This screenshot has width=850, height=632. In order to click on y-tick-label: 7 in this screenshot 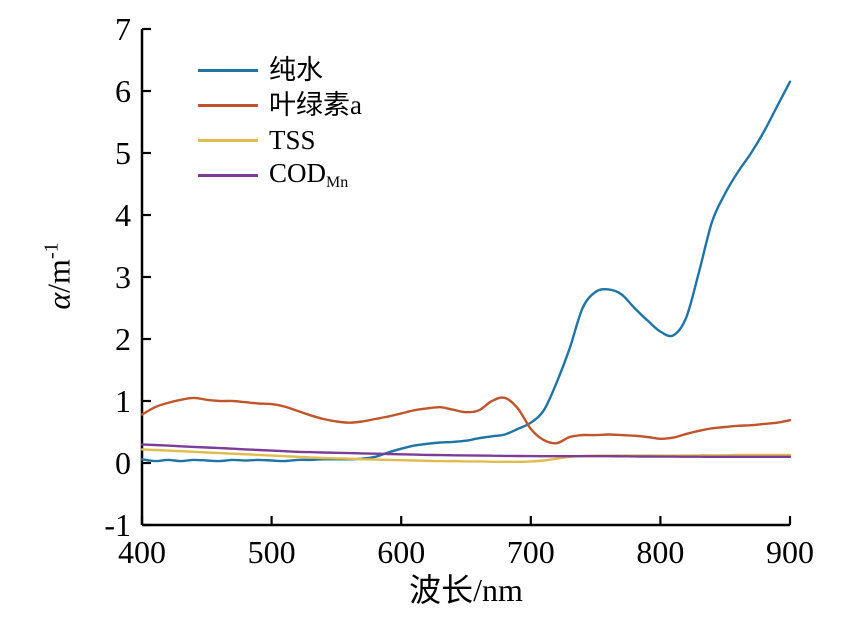, I will do `click(123, 29)`.